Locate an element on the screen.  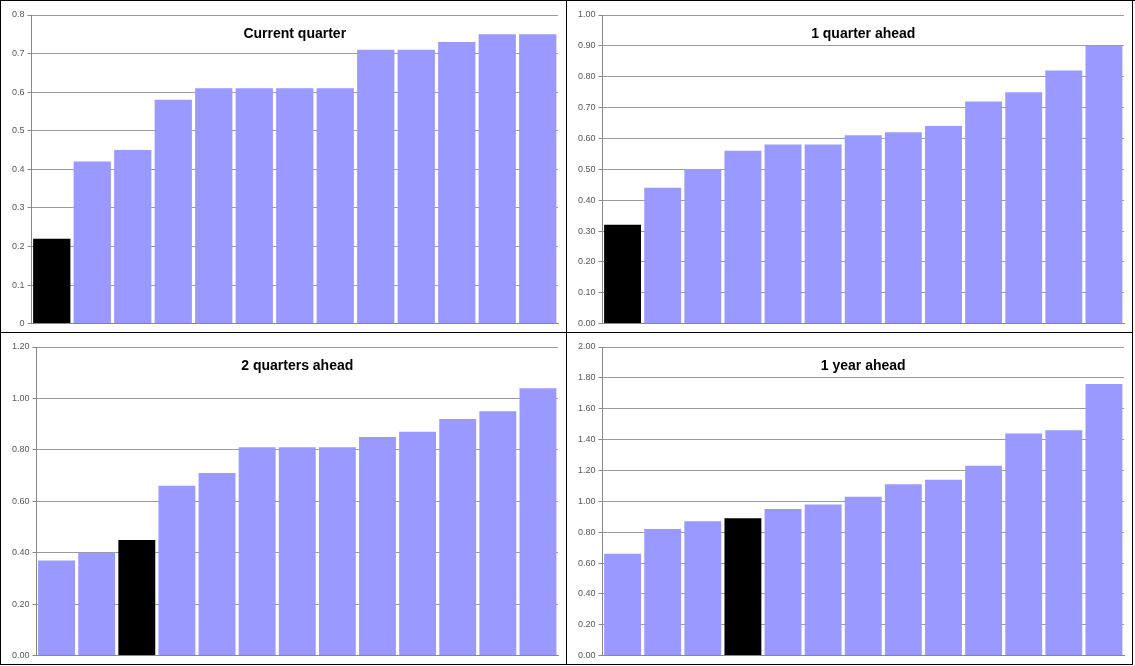
y-tick-label: 0.50 is located at coordinates (586, 168).